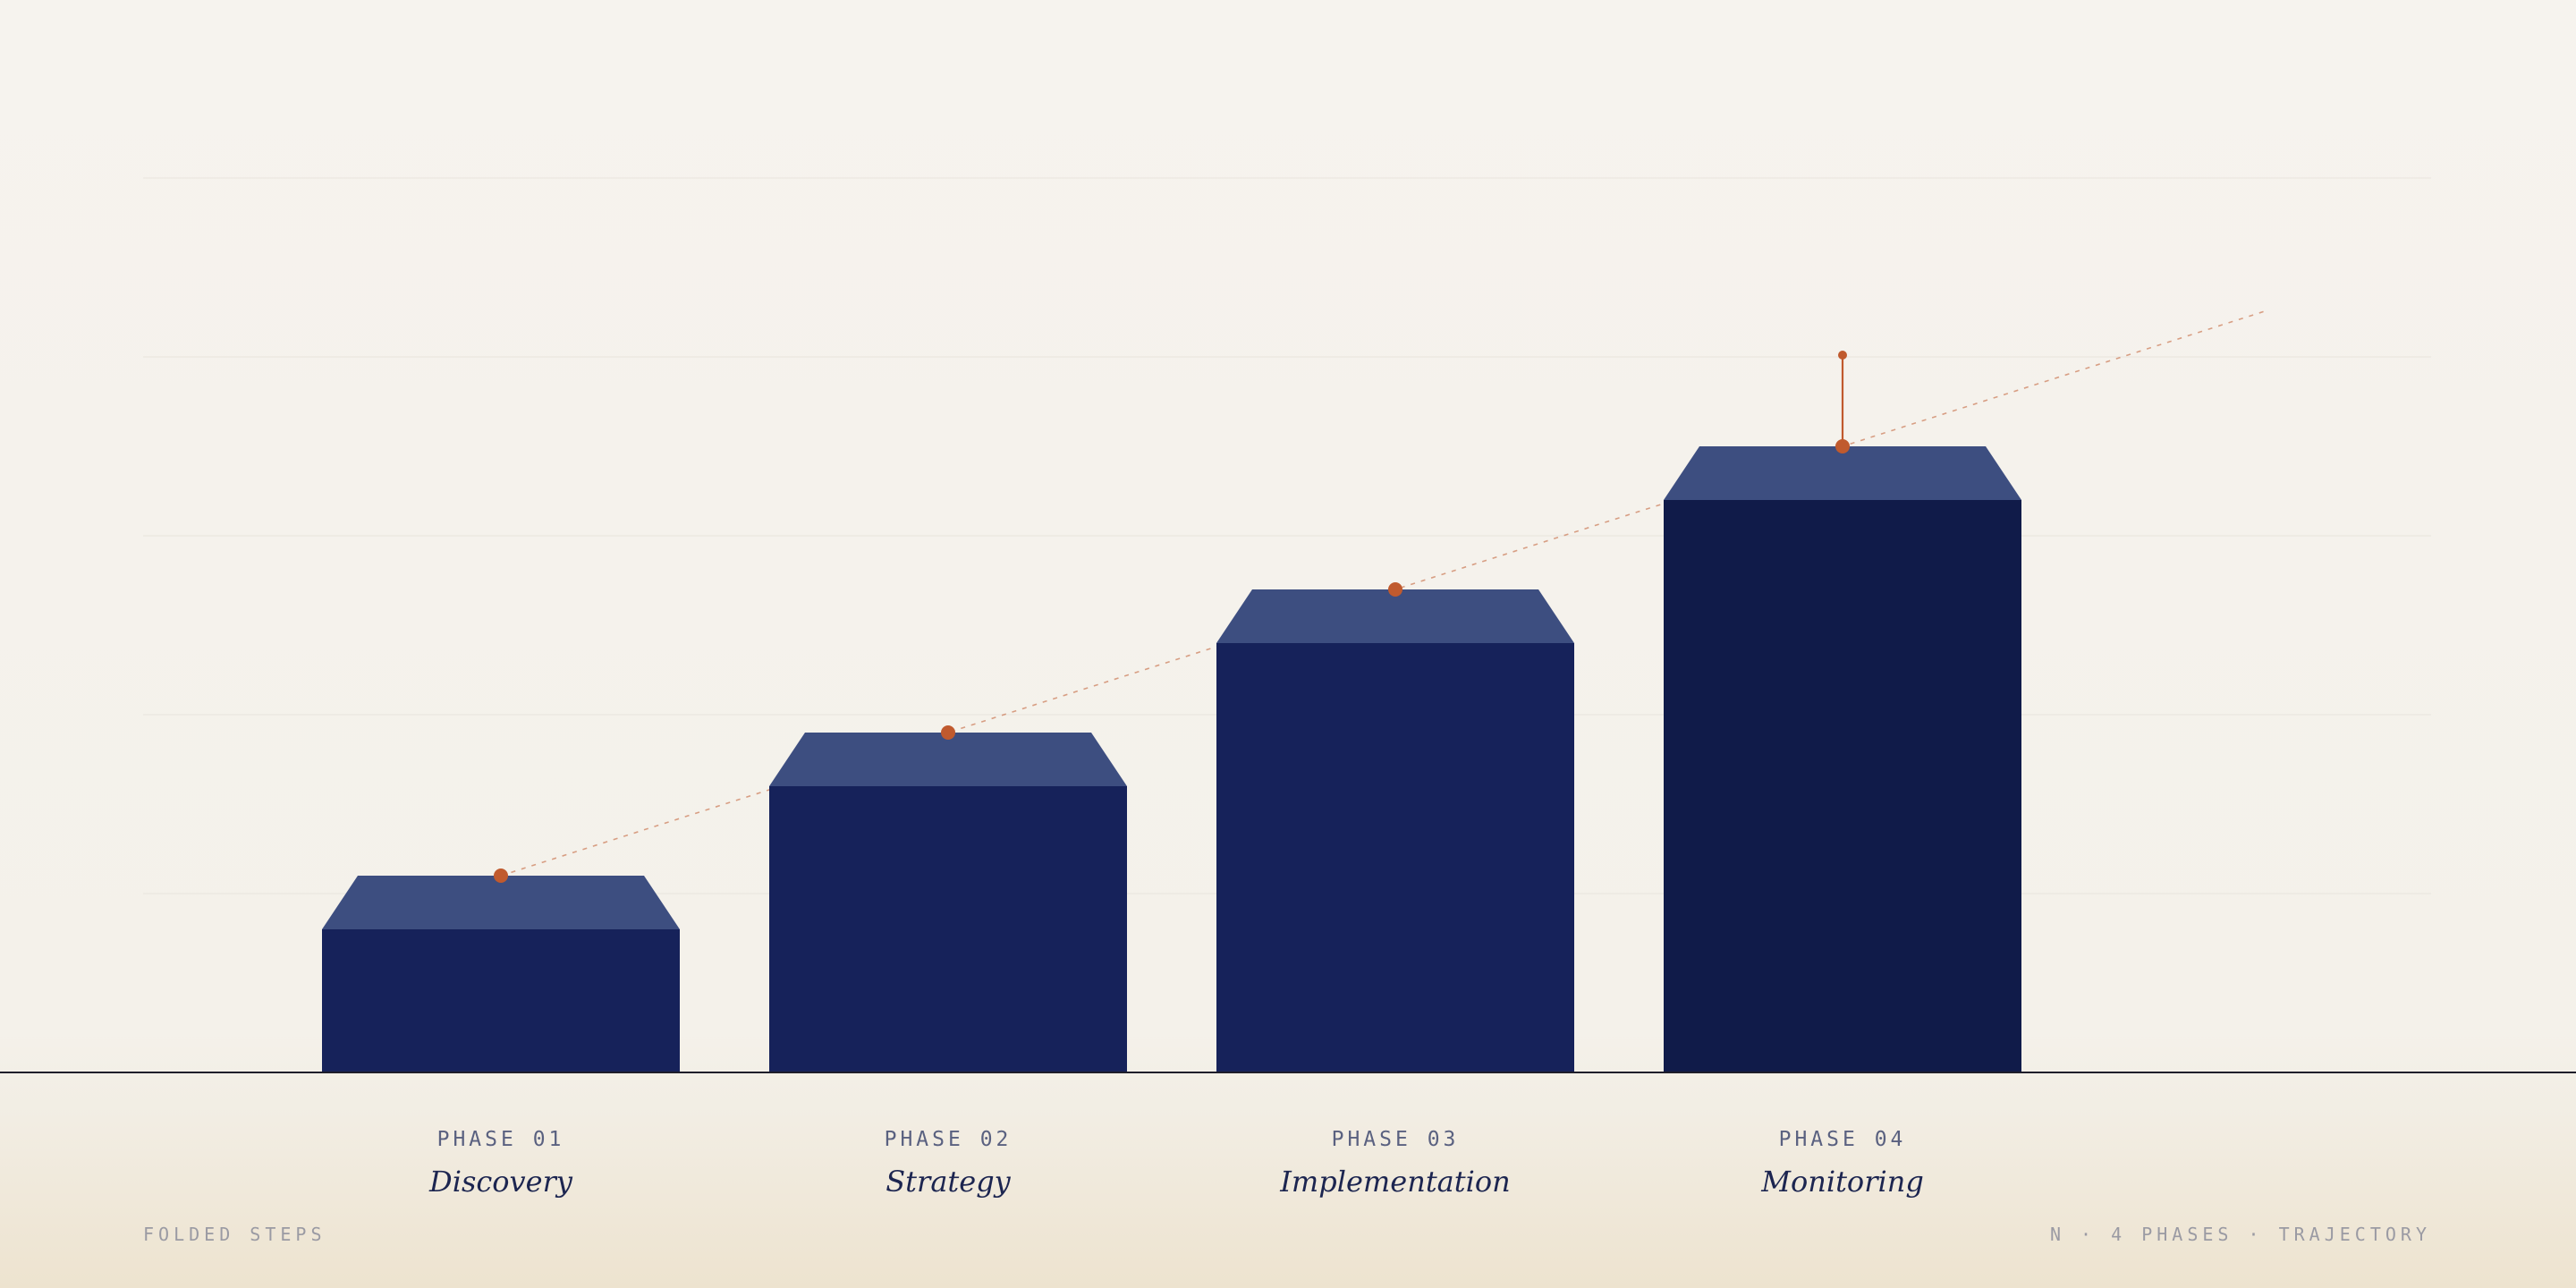 Image resolution: width=2576 pixels, height=1288 pixels. Describe the element at coordinates (500, 1182) in the screenshot. I see `phase-name-label: Discovery` at that location.